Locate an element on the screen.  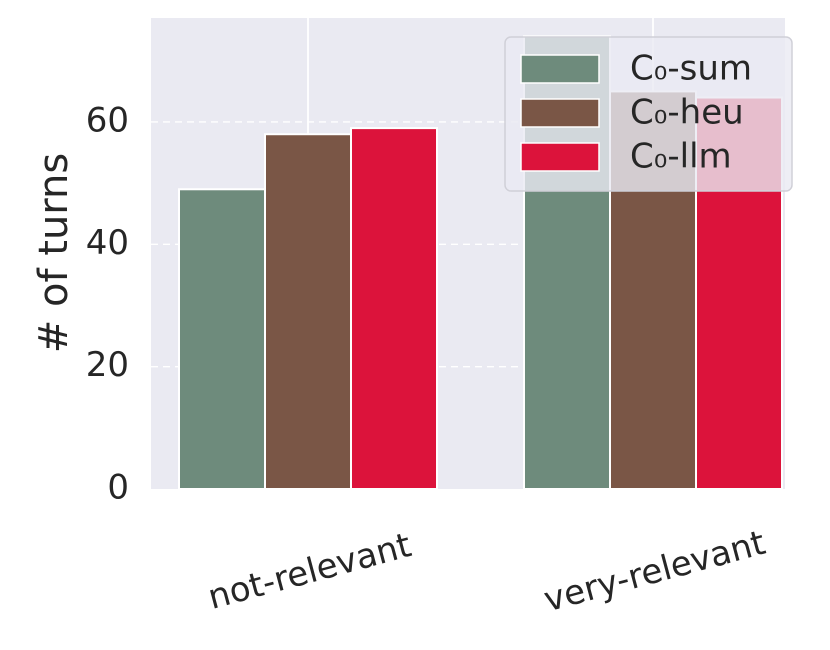
y-tick-label-1: 20 is located at coordinates (107, 365).